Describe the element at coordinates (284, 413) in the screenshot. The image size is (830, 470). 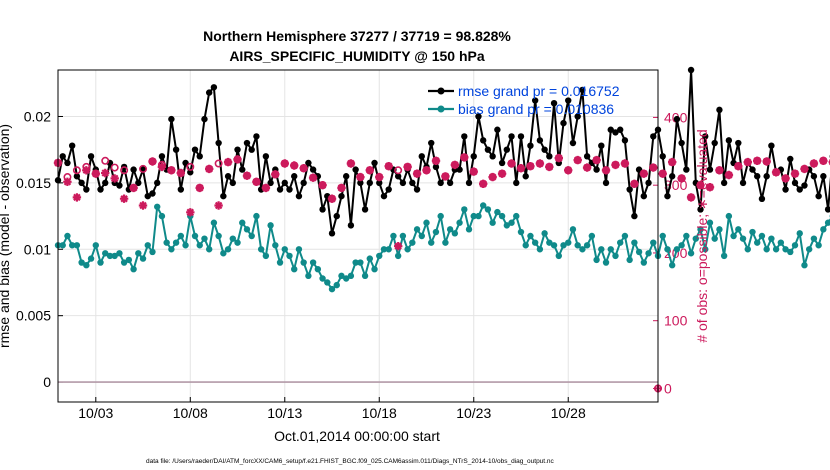
I see `x-tick-label: 10/13` at that location.